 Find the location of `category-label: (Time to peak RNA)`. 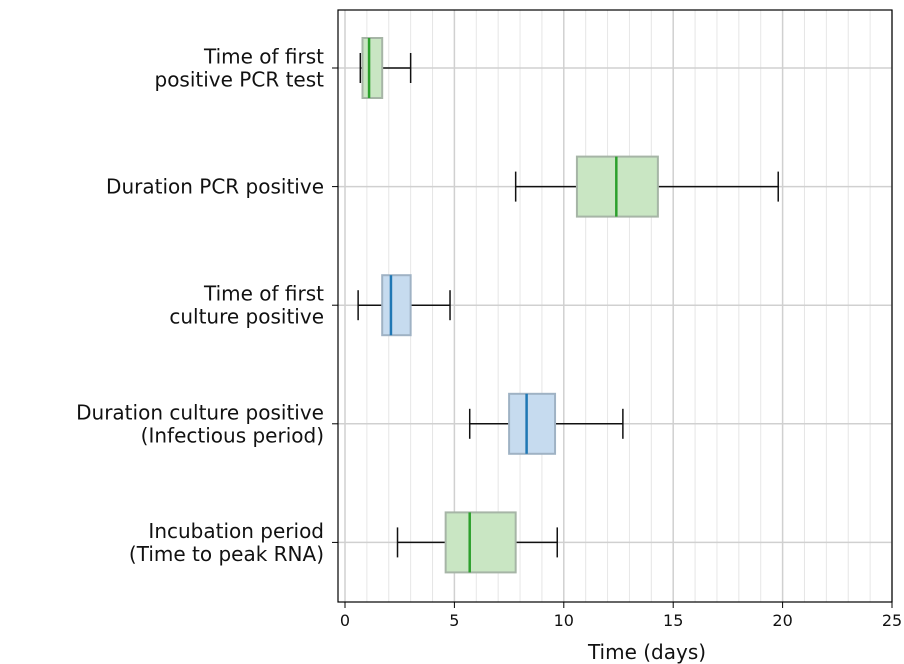

category-label: (Time to peak RNA) is located at coordinates (226, 554).